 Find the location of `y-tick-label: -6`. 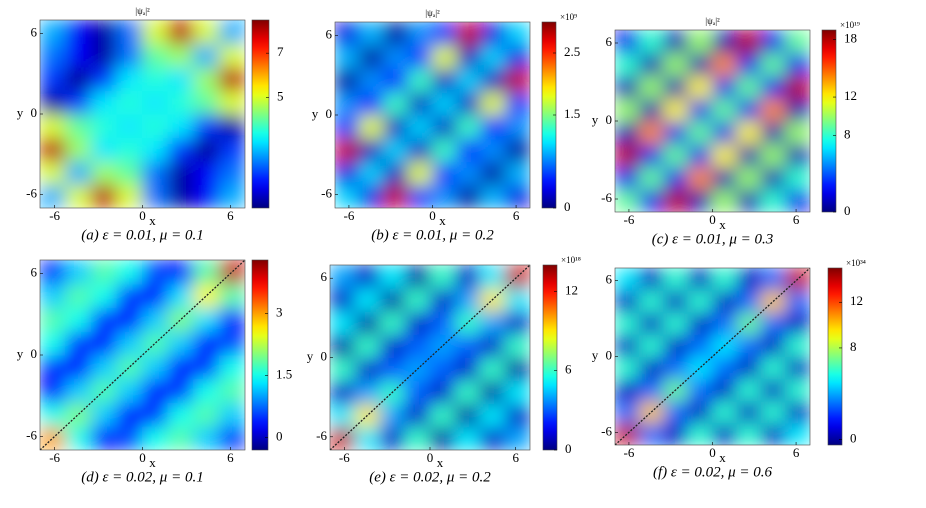

y-tick-label: -6 is located at coordinates (606, 430).